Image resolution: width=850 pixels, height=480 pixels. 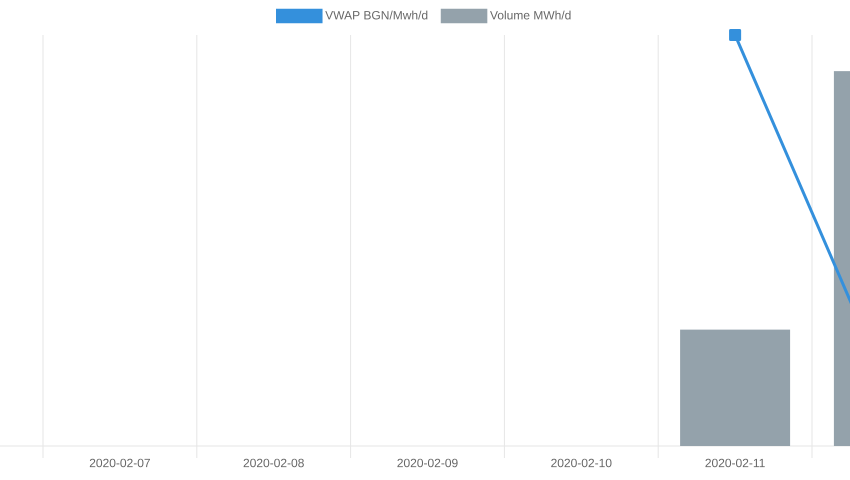 What do you see at coordinates (581, 463) in the screenshot?
I see `x-tick-label: 2020-02-10` at bounding box center [581, 463].